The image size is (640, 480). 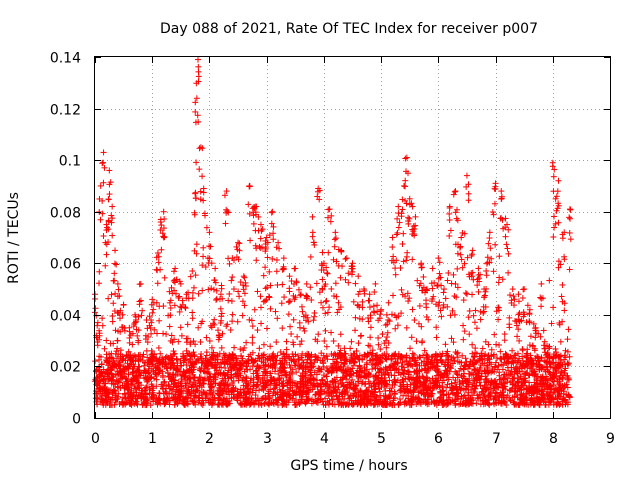 I want to click on y-tick-label: 0.14, so click(x=65, y=59).